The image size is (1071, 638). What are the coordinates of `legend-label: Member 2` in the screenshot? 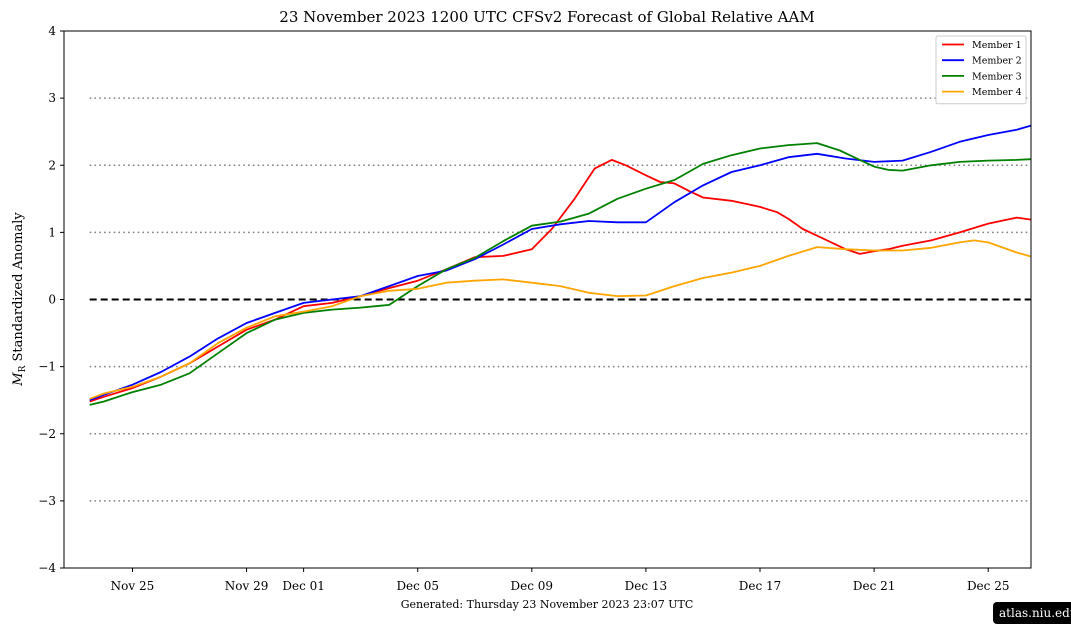 It's located at (997, 61).